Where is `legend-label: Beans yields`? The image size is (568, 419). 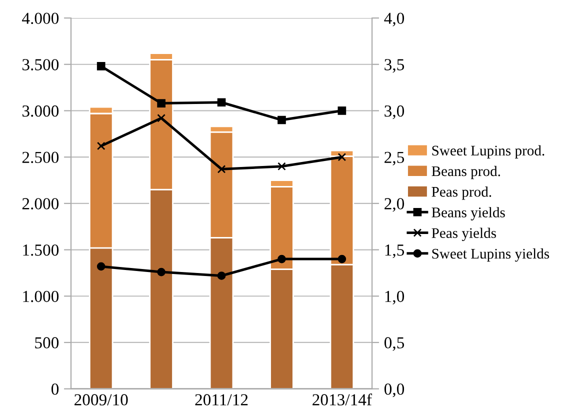 legend-label: Beans yields is located at coordinates (468, 213).